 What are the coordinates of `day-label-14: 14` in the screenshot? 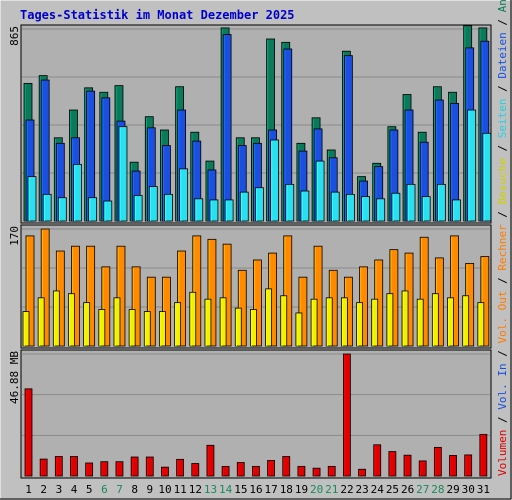 It's located at (226, 489).